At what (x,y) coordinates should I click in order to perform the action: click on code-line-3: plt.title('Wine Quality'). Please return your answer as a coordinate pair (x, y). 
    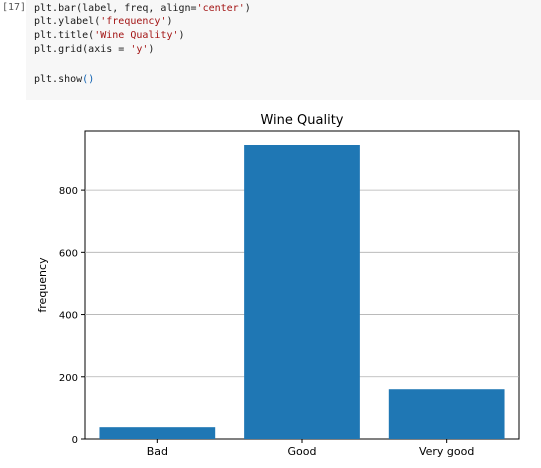
    Looking at the image, I should click on (109, 35).